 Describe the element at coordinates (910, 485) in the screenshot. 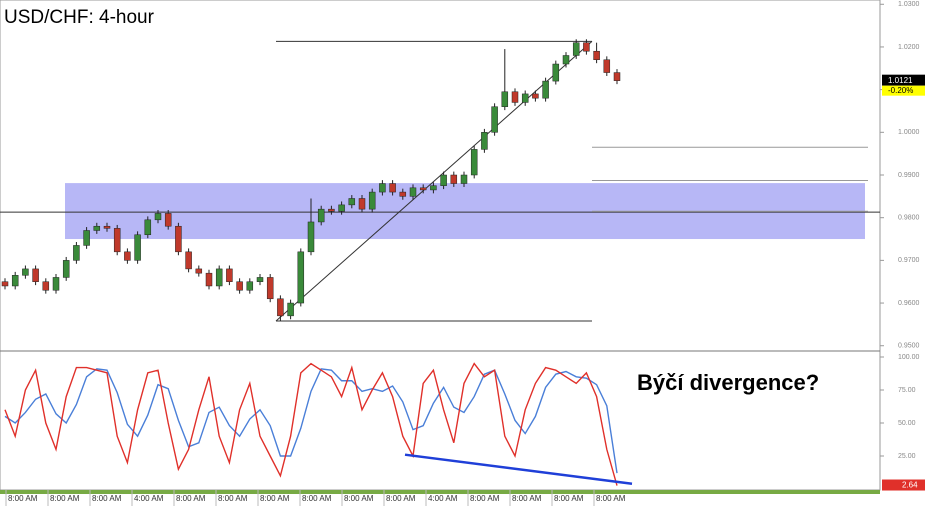

I see `osc-last-label: 2.64` at that location.